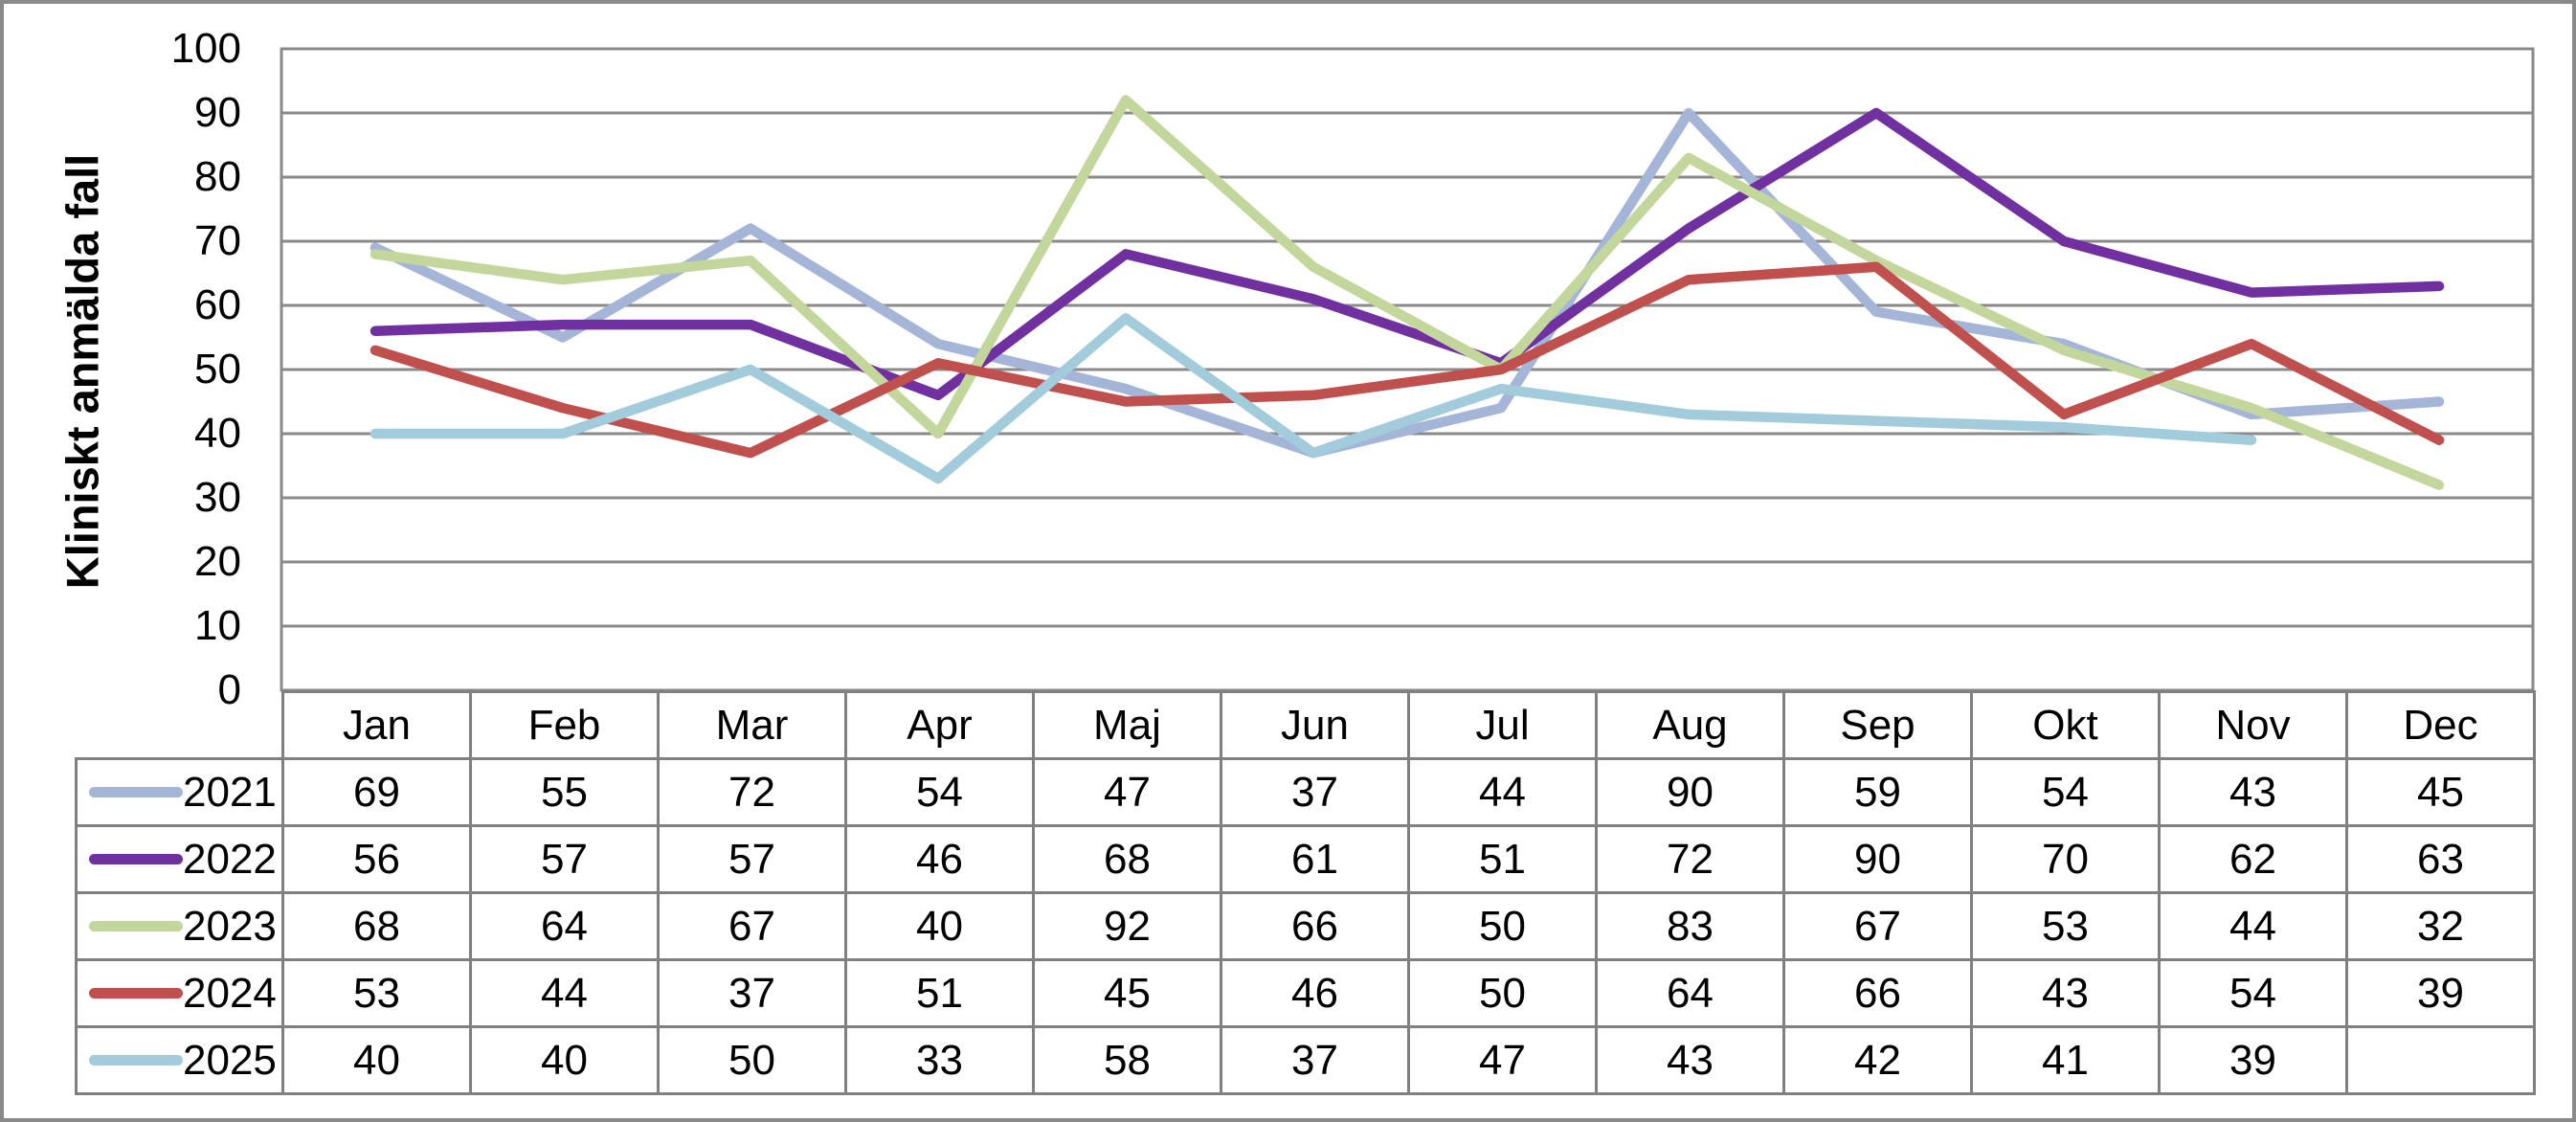  Describe the element at coordinates (1313, 399) in the screenshot. I see `series-line-2025` at that location.